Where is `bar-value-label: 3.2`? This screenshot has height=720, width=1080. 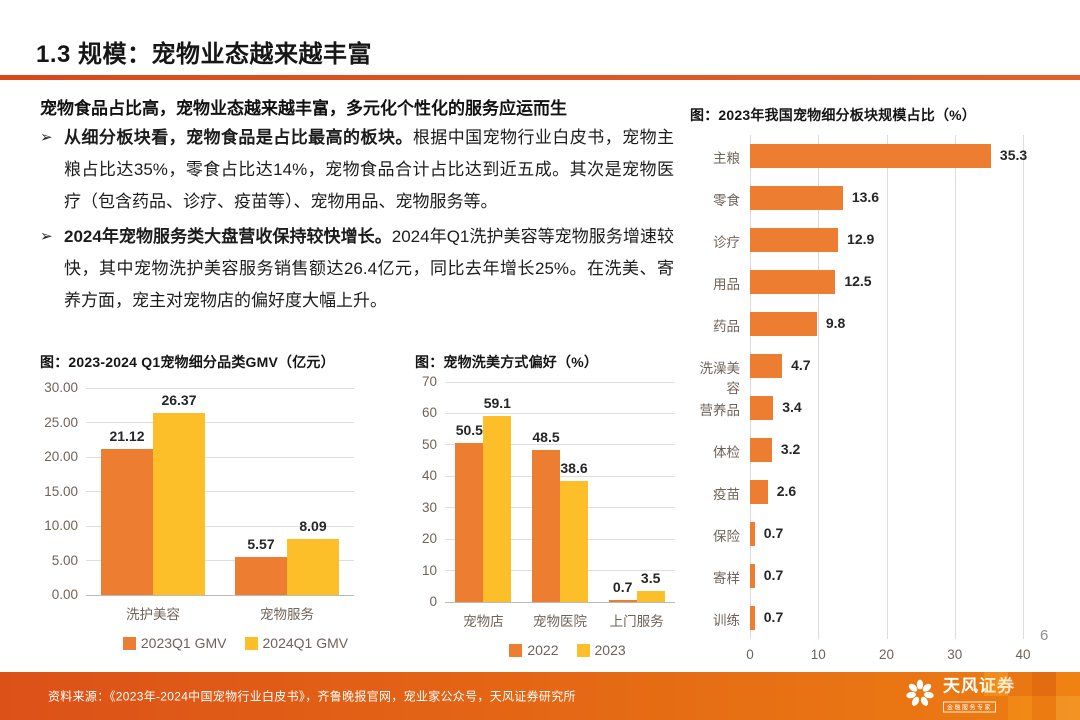
bar-value-label: 3.2 is located at coordinates (790, 449).